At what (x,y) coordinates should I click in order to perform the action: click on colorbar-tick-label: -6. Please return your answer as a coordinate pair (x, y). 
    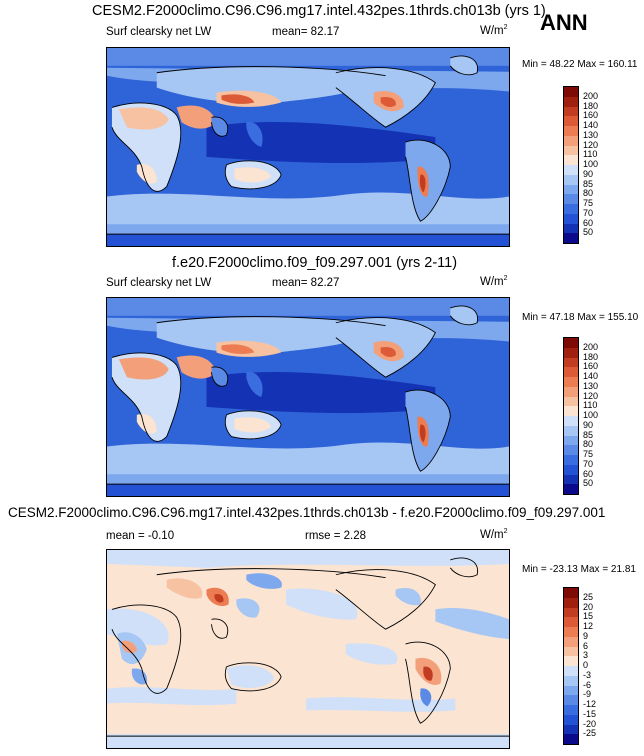
    Looking at the image, I should click on (587, 684).